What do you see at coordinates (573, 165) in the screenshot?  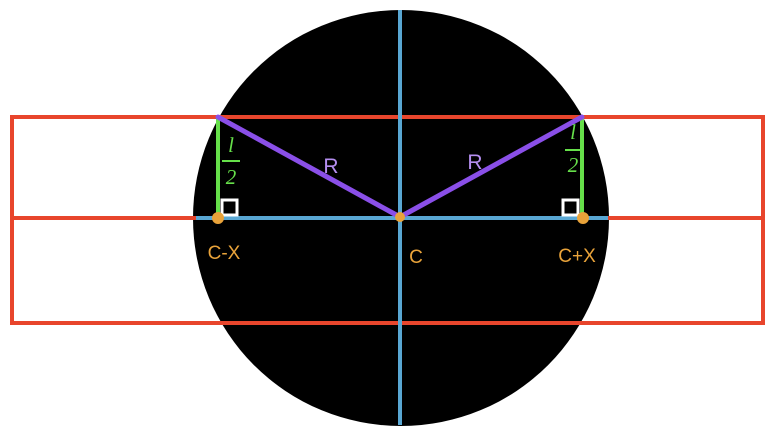 I see `fraction-denominator-right: 2` at bounding box center [573, 165].